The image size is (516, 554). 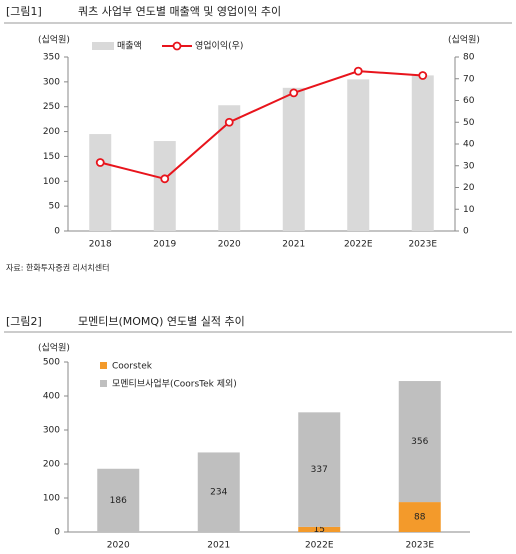 What do you see at coordinates (219, 46) in the screenshot?
I see `legend-label: 영업이익(우)` at bounding box center [219, 46].